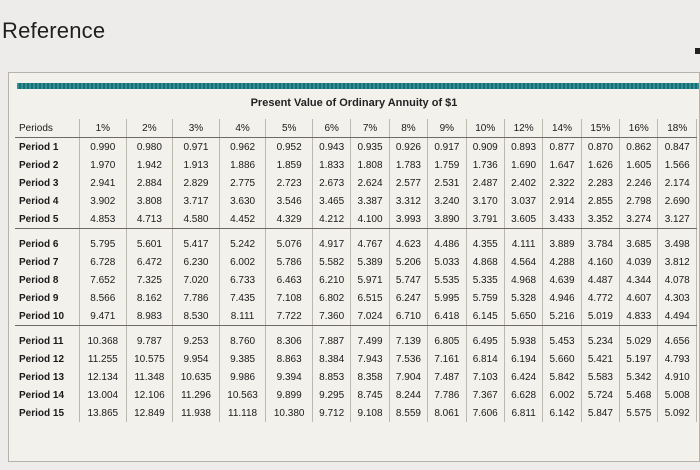  Describe the element at coordinates (485, 128) in the screenshot. I see `column-header: 10%` at that location.